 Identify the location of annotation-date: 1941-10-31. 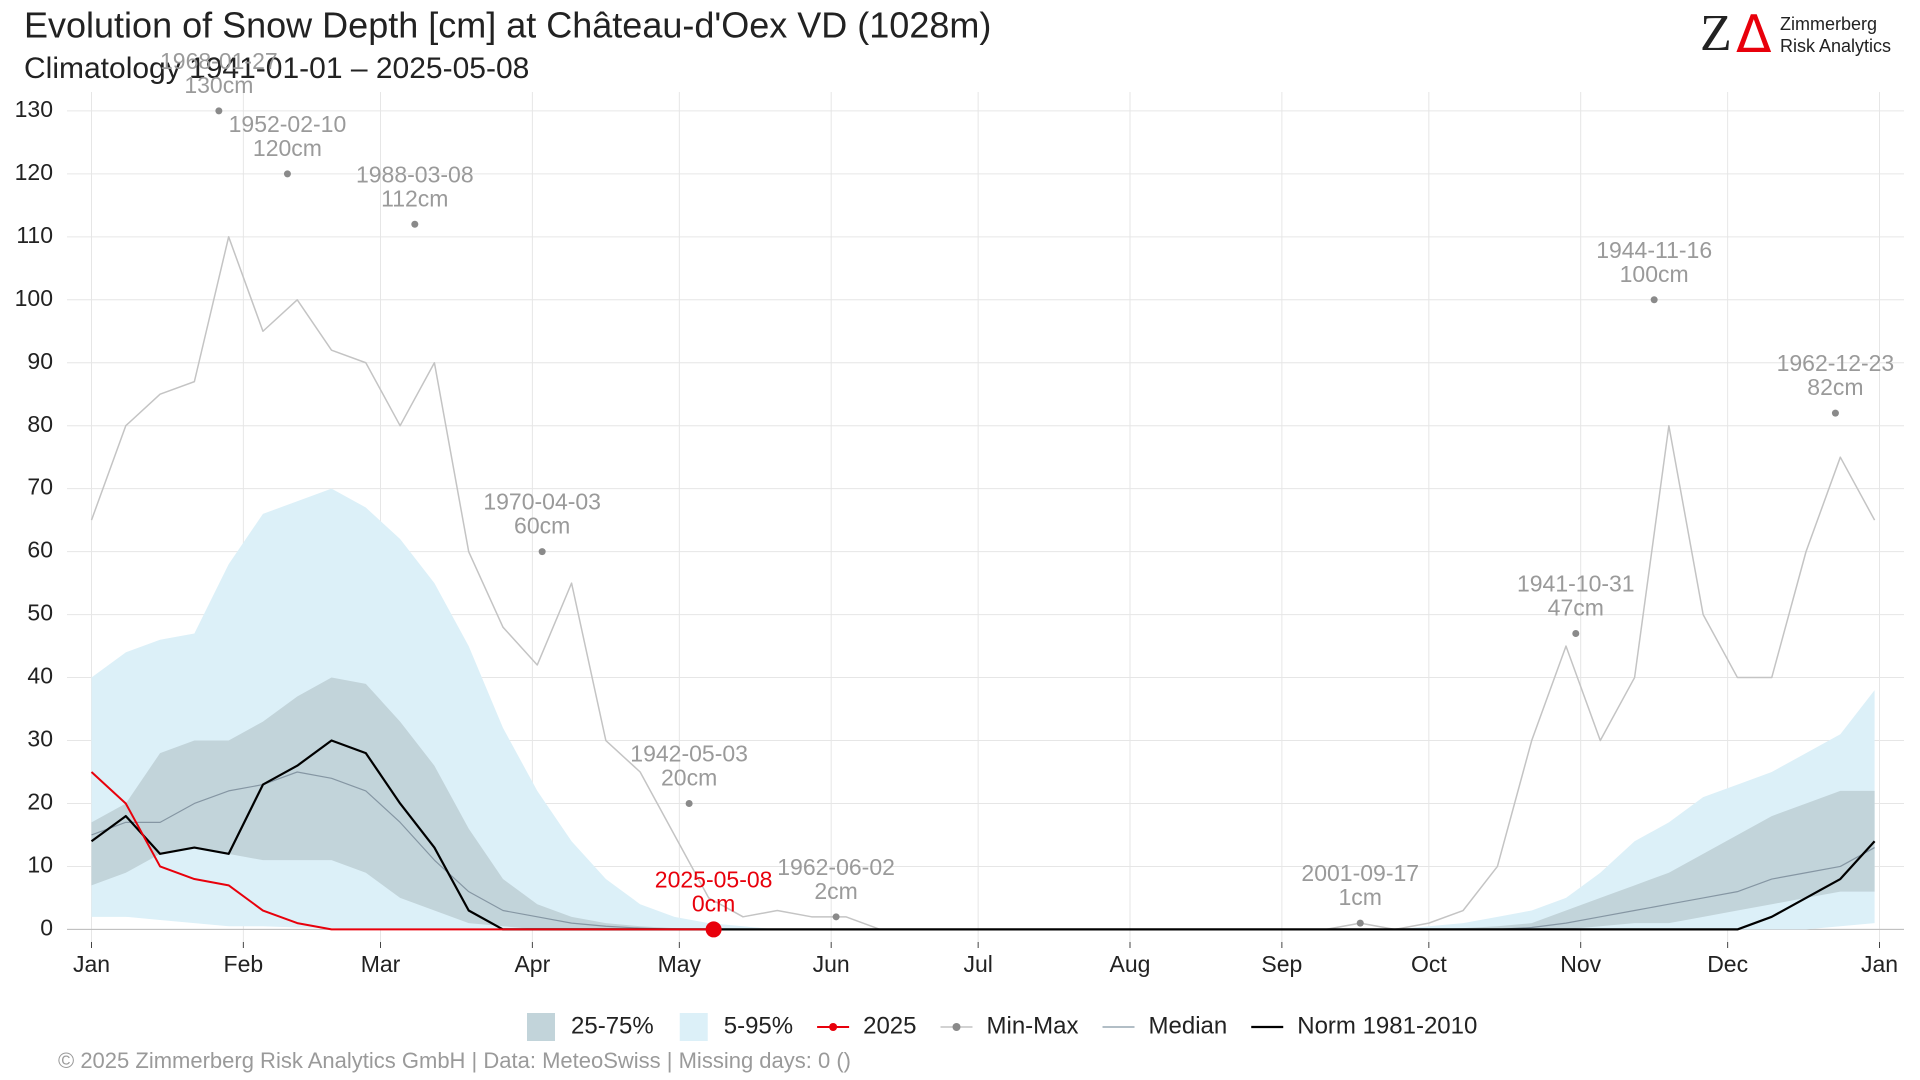
(1576, 584).